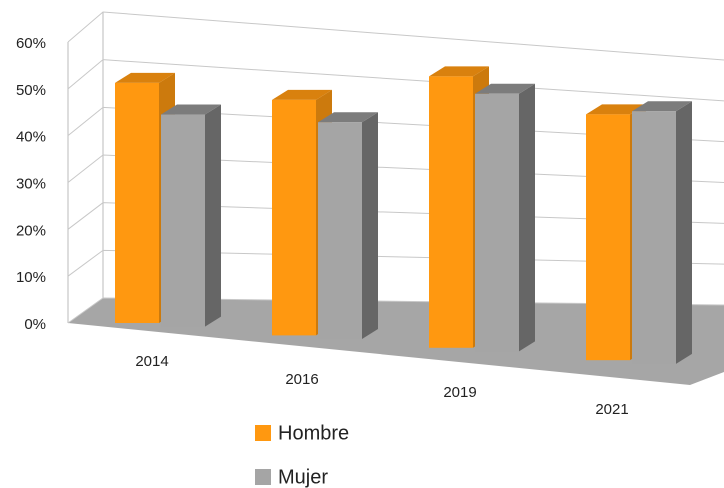 The image size is (724, 488). Describe the element at coordinates (395, 36) in the screenshot. I see `grid-line` at that location.